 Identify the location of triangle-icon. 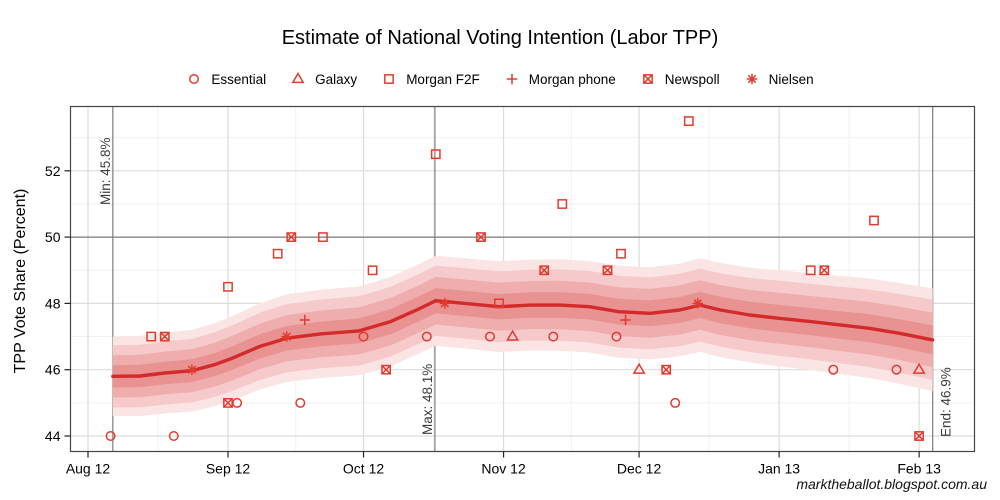
(298, 78).